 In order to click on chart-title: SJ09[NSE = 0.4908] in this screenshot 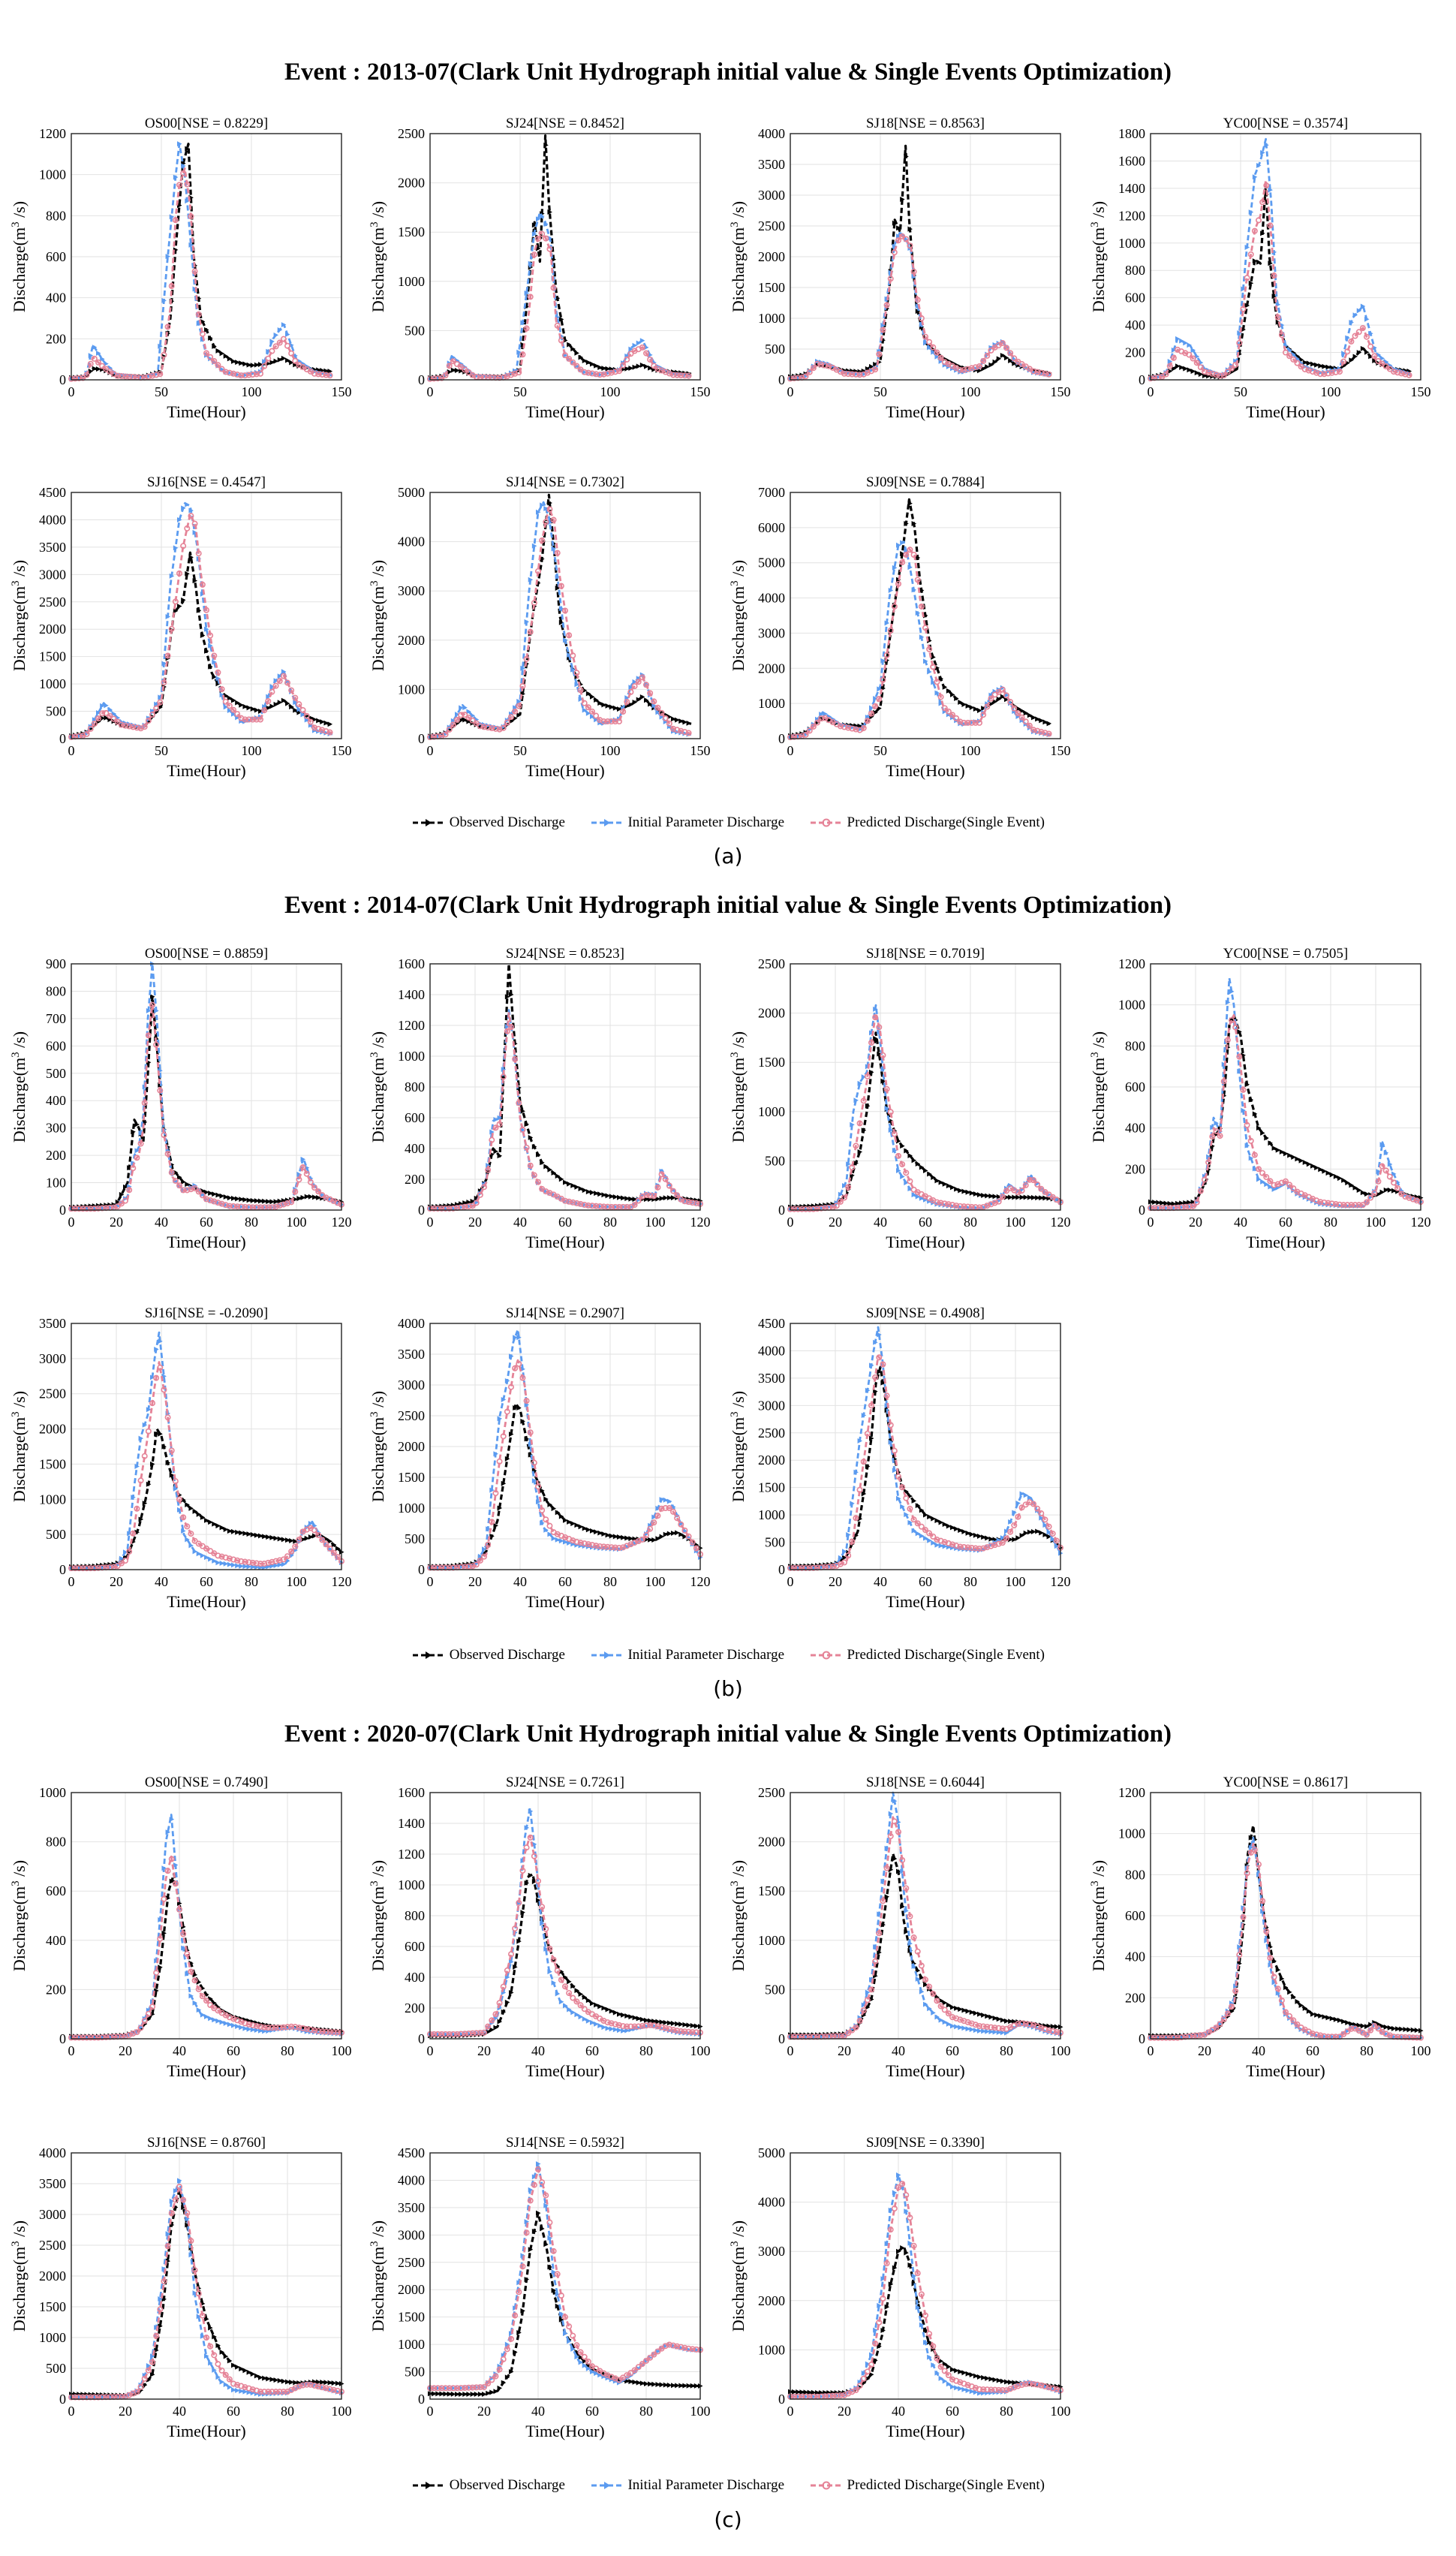, I will do `click(925, 1313)`.